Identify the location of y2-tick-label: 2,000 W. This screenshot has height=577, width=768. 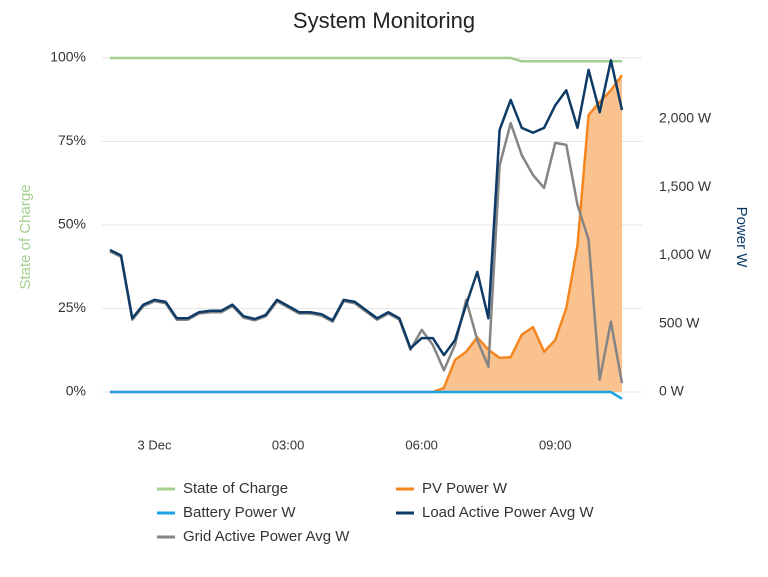
(685, 118).